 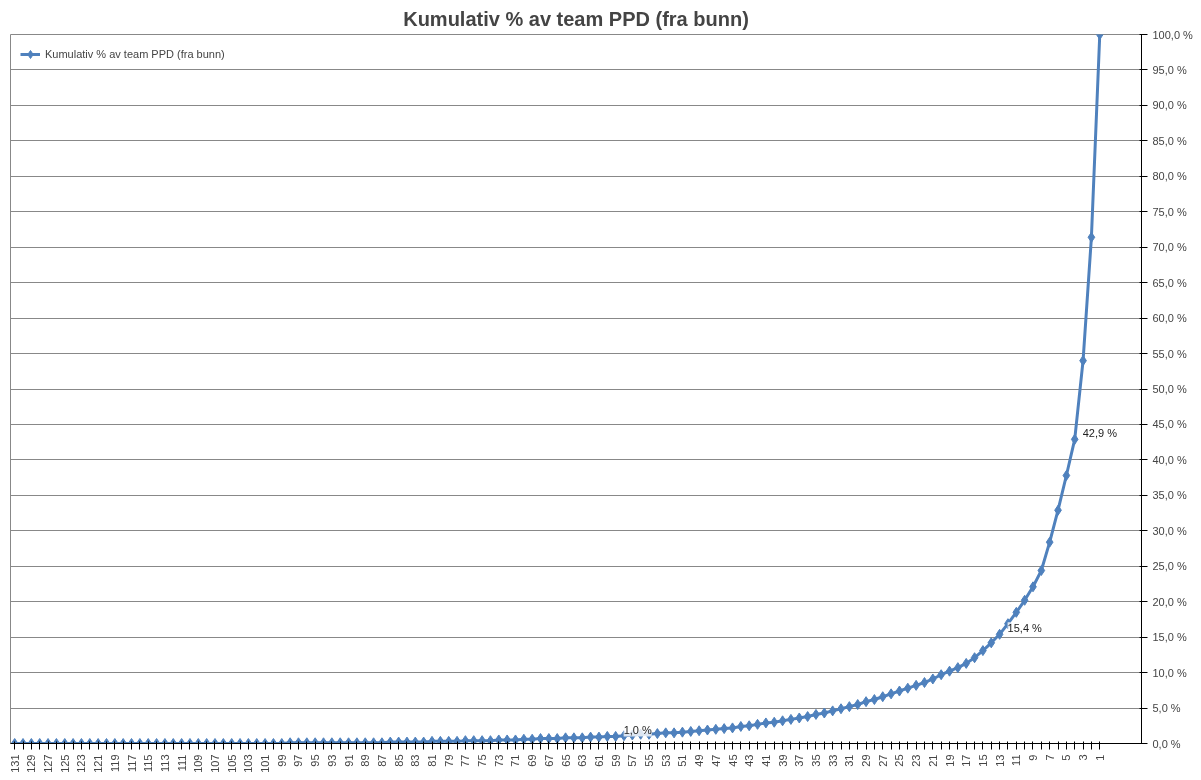 I want to click on x-tick-label: 15, so click(x=982, y=760).